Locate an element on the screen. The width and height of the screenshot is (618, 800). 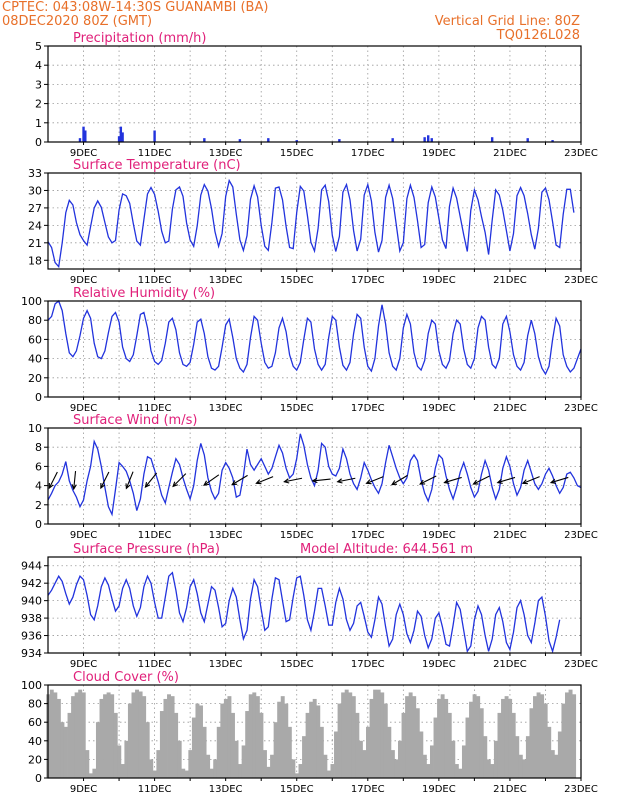
y-tick-label: 60 is located at coordinates (35, 339).